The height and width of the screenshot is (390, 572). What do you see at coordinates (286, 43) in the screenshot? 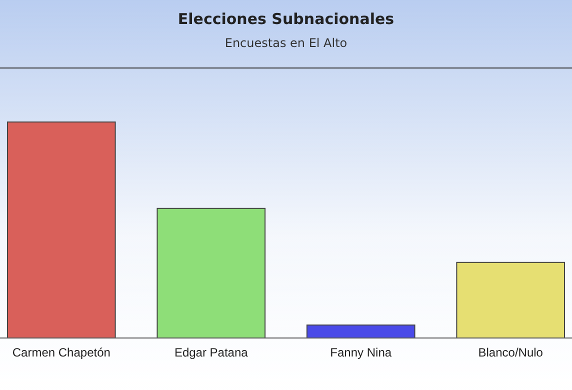
I see `chart-subtitle: Encuestas en El Alto` at bounding box center [286, 43].